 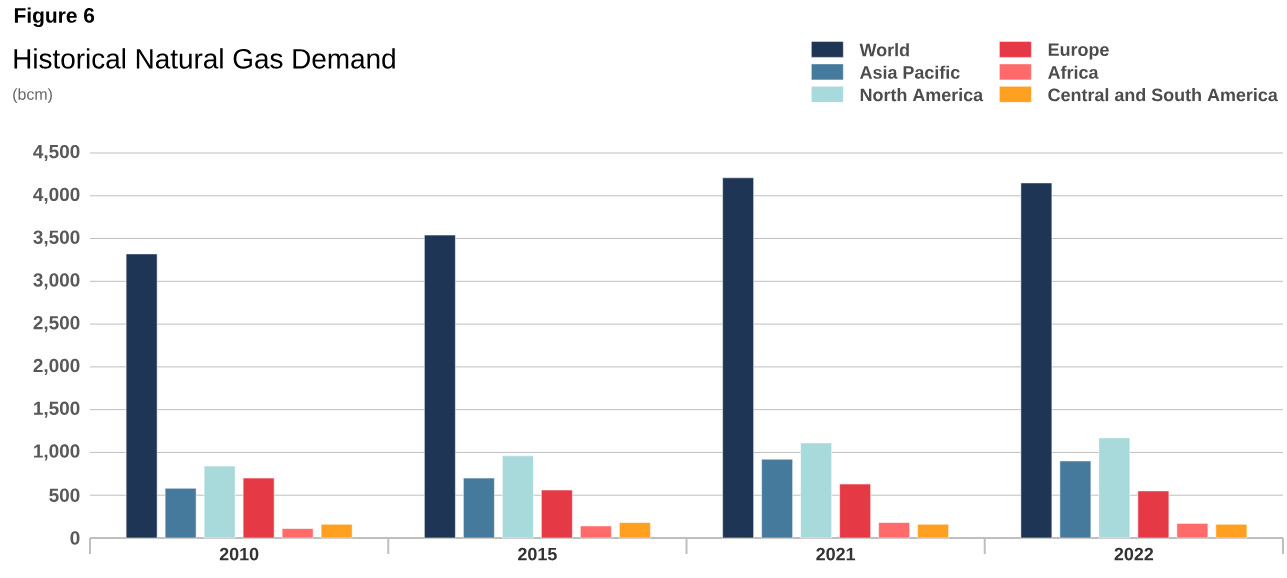 I want to click on y-tick-label: 1,500, so click(x=57, y=409).